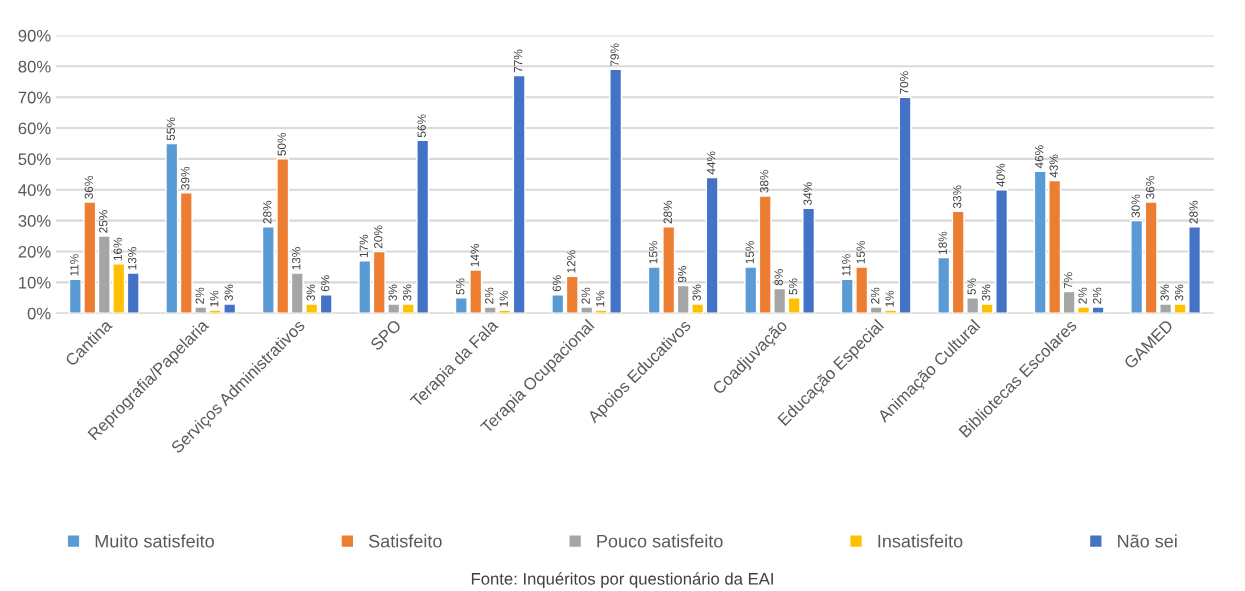 The height and width of the screenshot is (591, 1245). I want to click on data-label: 25%, so click(103, 221).